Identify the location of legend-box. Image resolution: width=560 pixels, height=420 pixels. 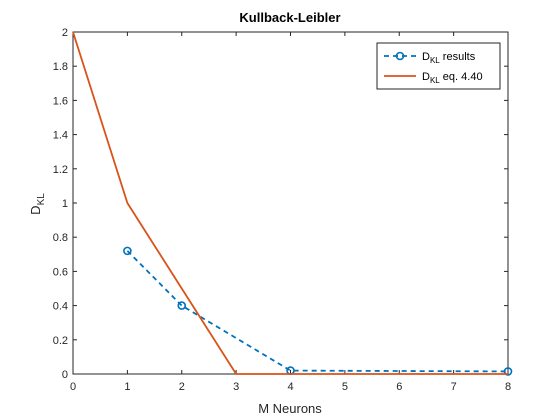
(438, 66).